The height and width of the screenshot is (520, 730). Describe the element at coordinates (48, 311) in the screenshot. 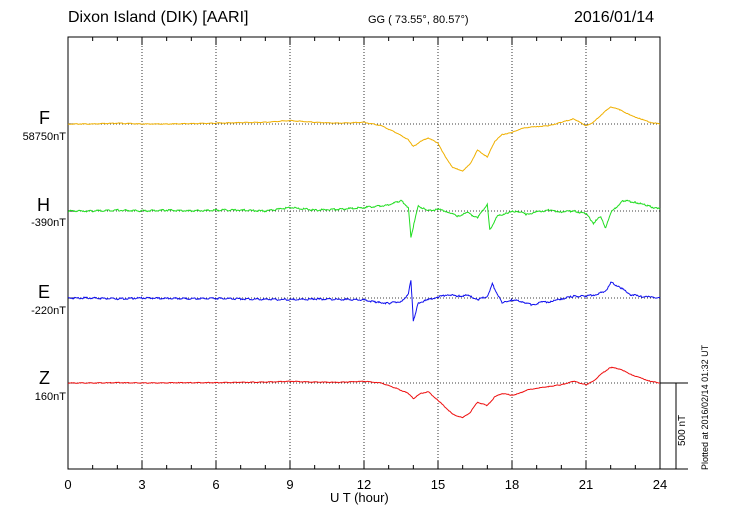

I see `channel-e-baseline: -220nT` at that location.